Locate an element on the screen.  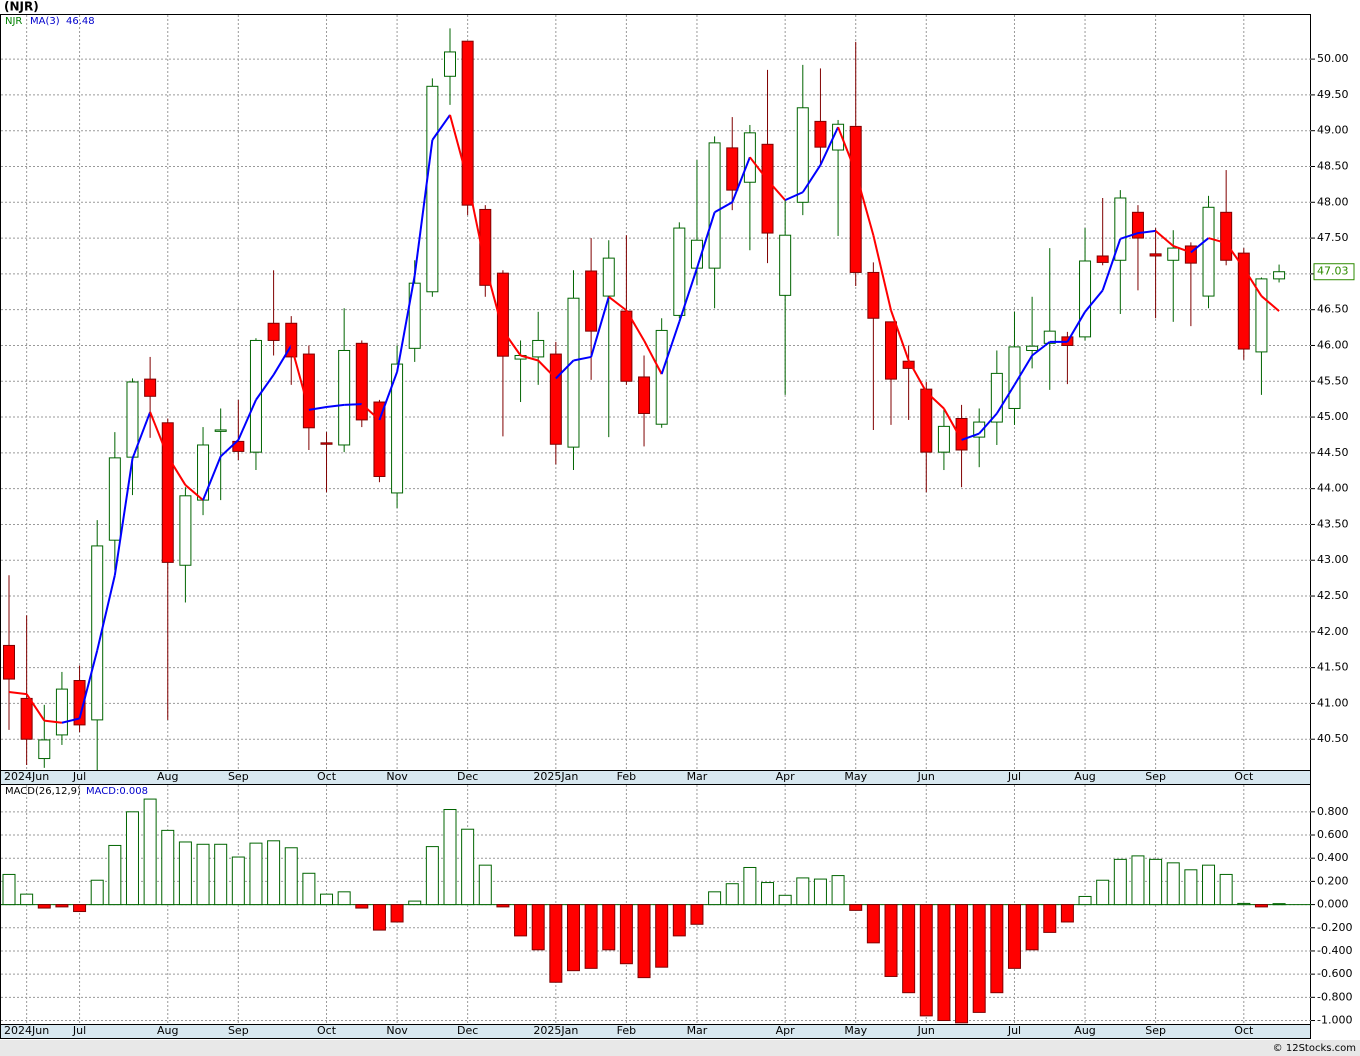
y-tick-label: 48.50 is located at coordinates (1333, 165).